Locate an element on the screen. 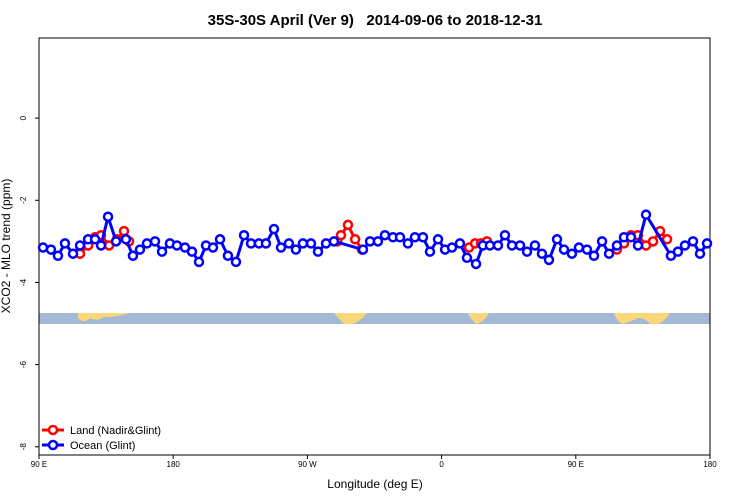  legend-label: Ocean (Glint) is located at coordinates (102, 446).